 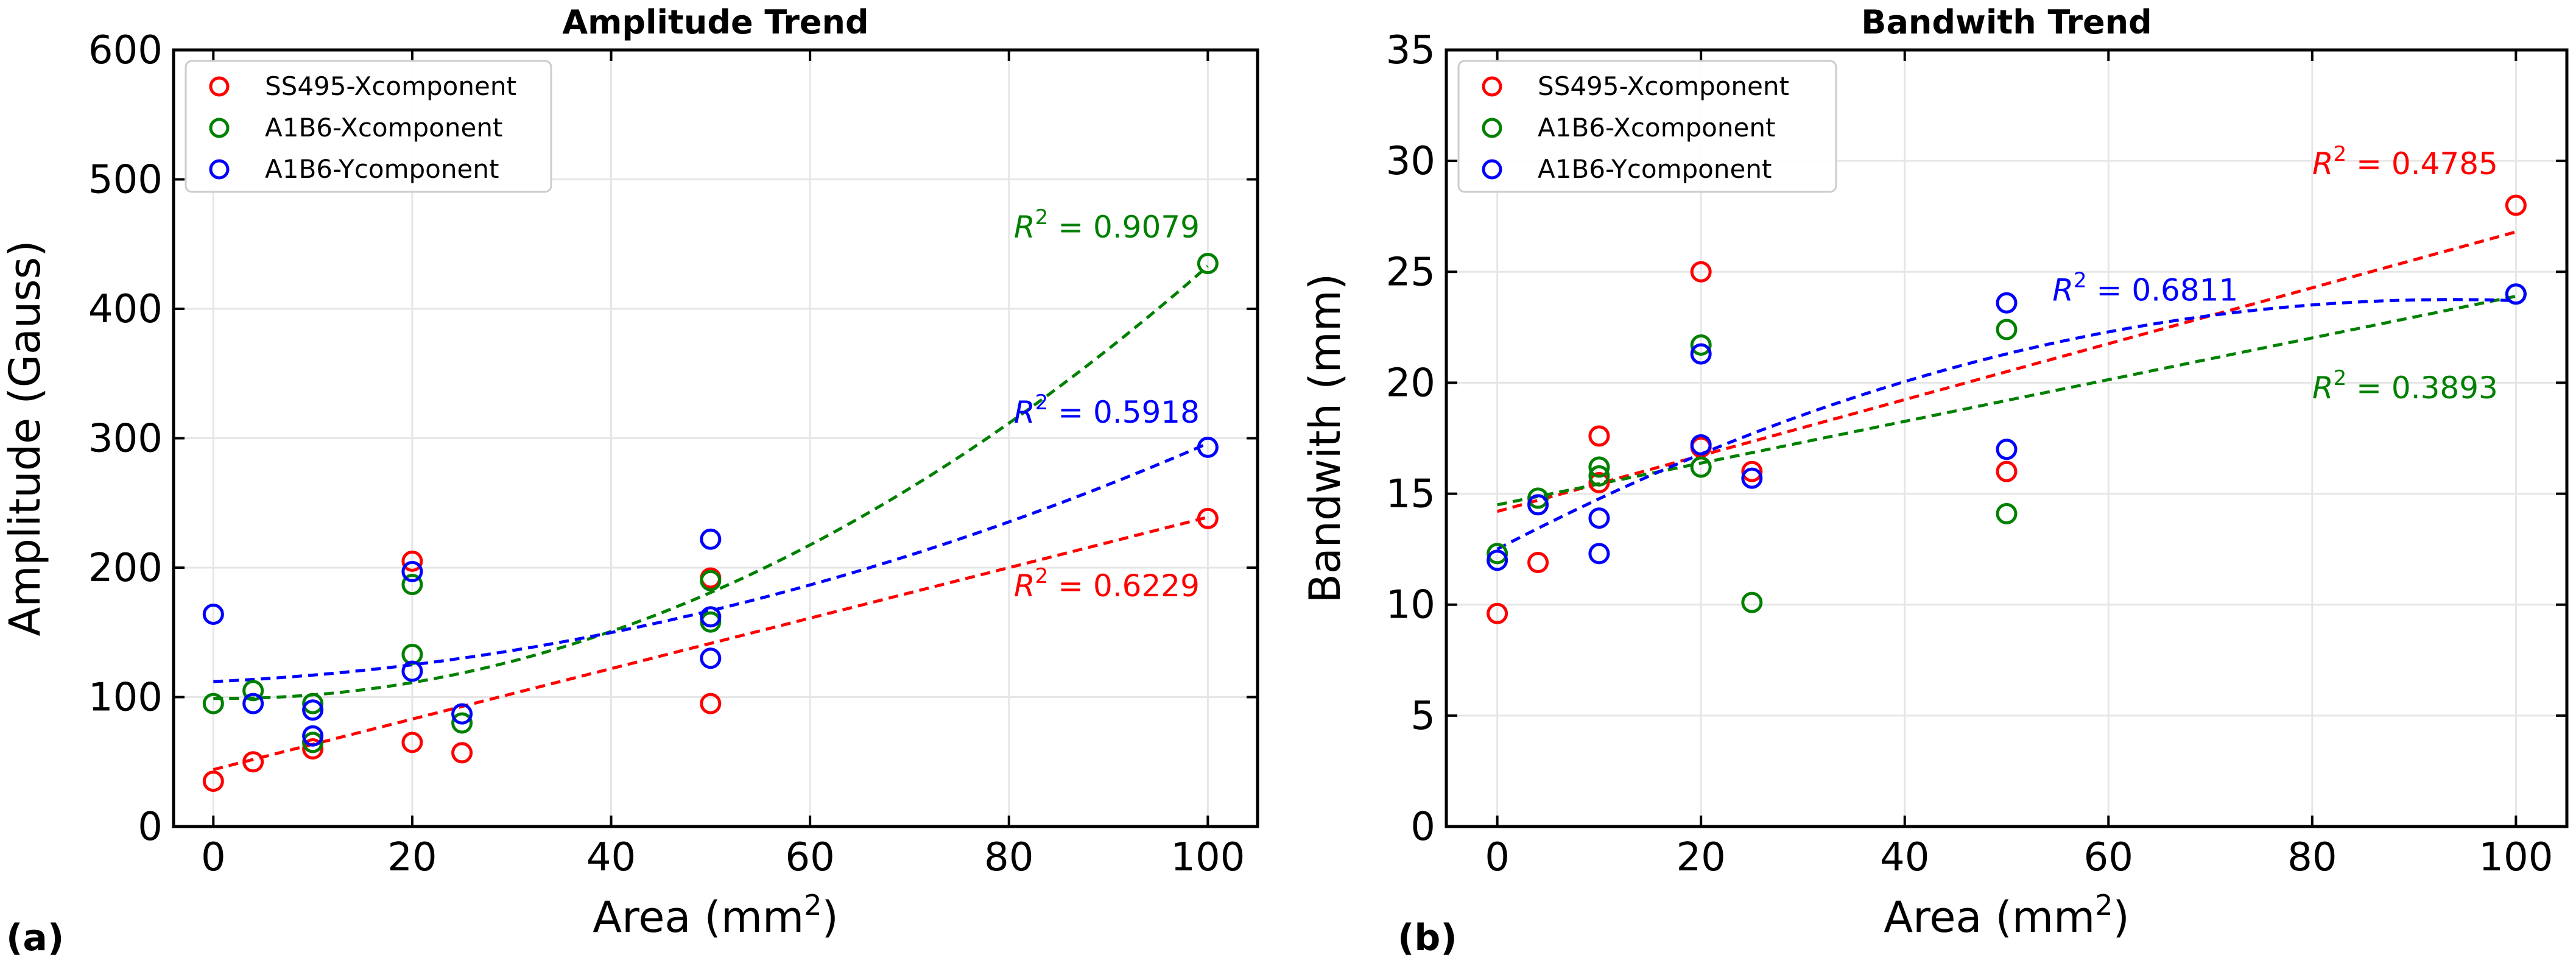 I want to click on y-tick-label: 35, so click(x=1410, y=50).